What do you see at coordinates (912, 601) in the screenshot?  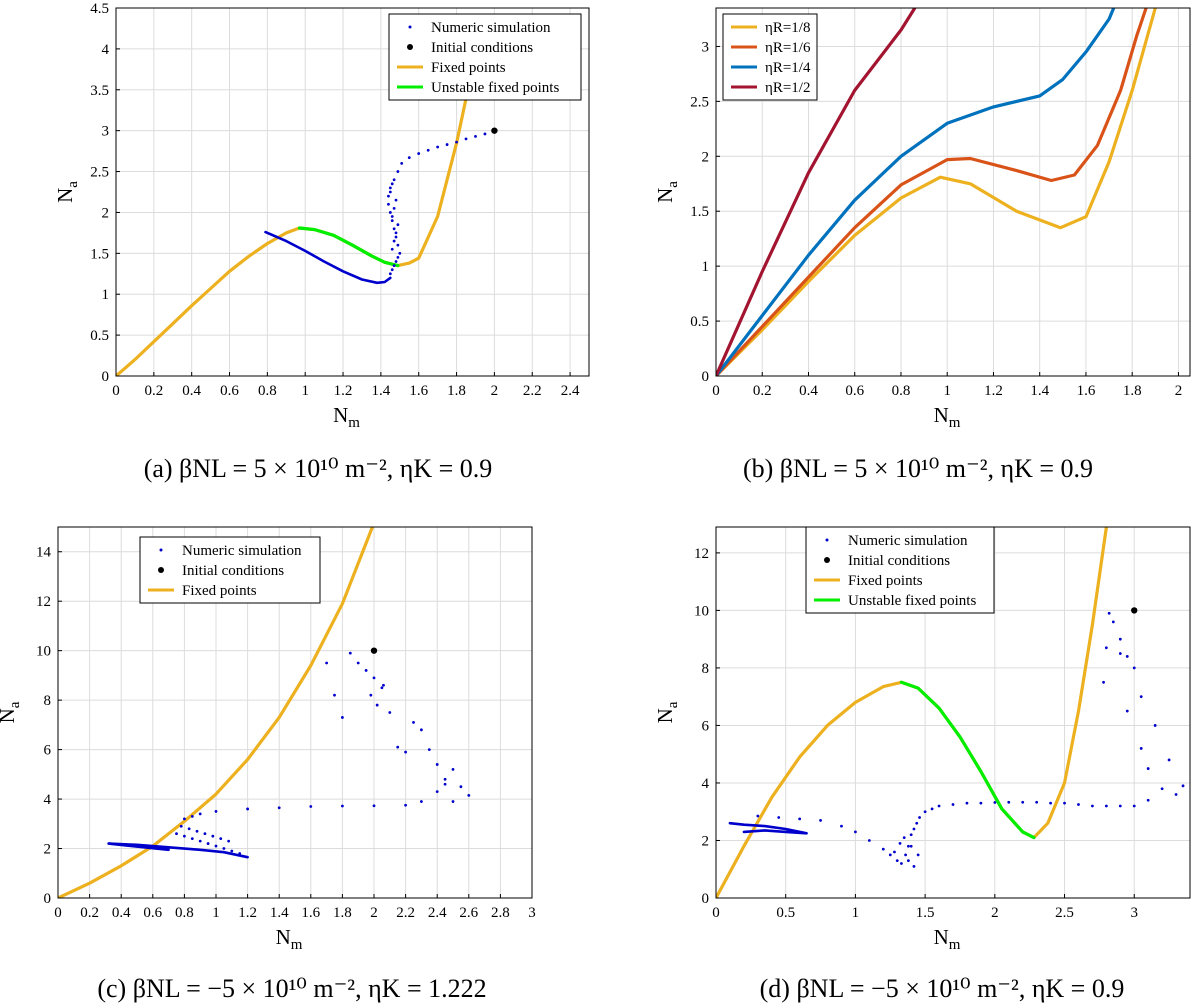 I see `legend-label: Unstable fixed points` at bounding box center [912, 601].